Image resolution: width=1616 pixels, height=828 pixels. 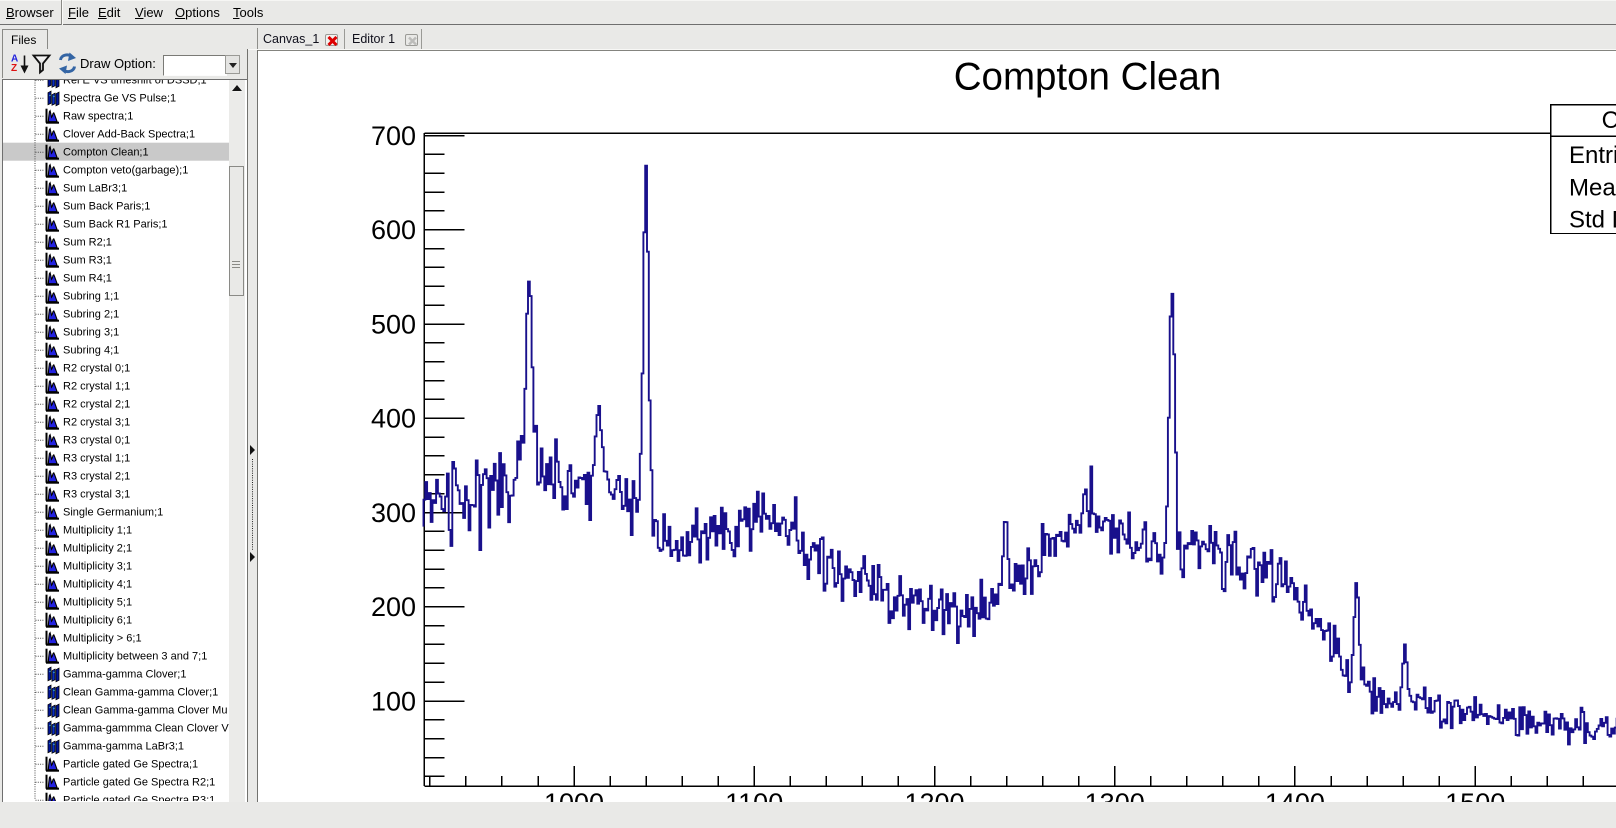 I want to click on svg-text: Clean Gamma-gamma Clover Mu, so click(x=145, y=711).